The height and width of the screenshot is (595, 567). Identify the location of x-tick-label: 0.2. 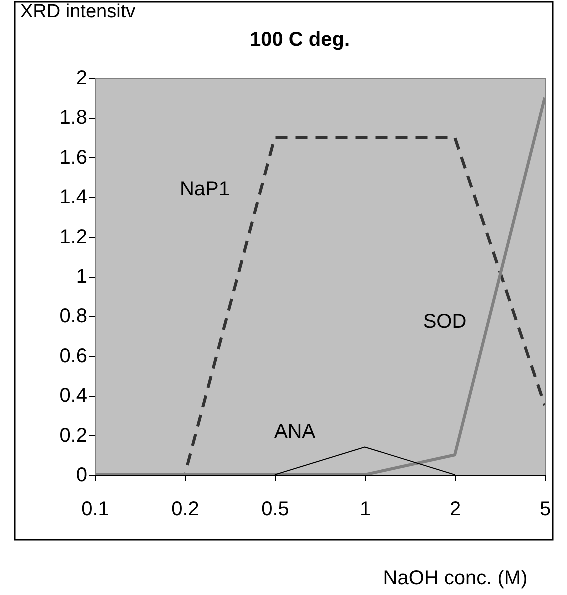
(186, 509).